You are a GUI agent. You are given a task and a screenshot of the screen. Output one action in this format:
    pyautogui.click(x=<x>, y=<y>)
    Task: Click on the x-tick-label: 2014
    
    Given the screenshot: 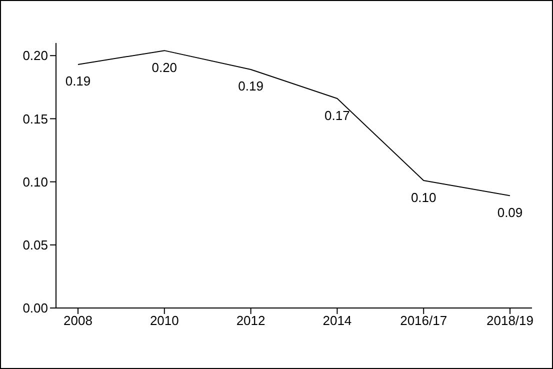 What is the action you would take?
    pyautogui.click(x=337, y=320)
    